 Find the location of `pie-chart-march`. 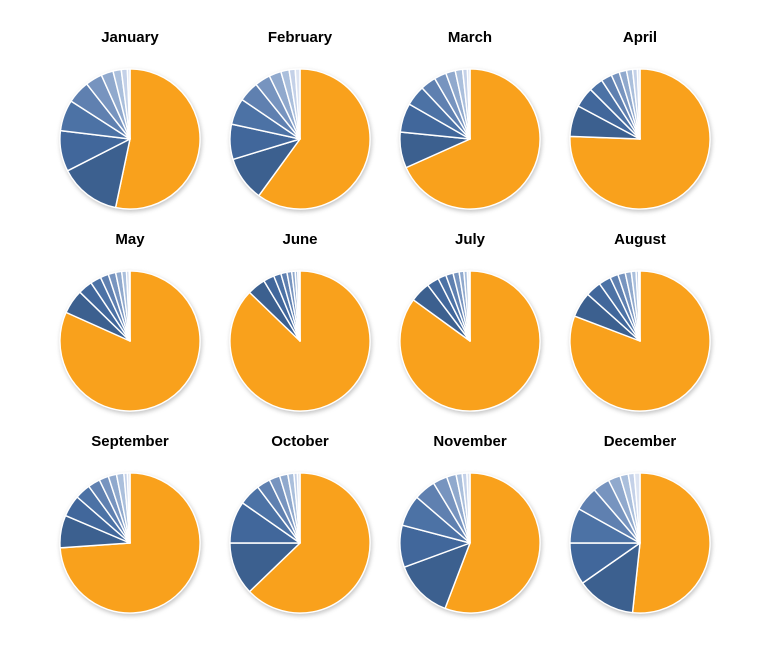

pie-chart-march is located at coordinates (470, 139).